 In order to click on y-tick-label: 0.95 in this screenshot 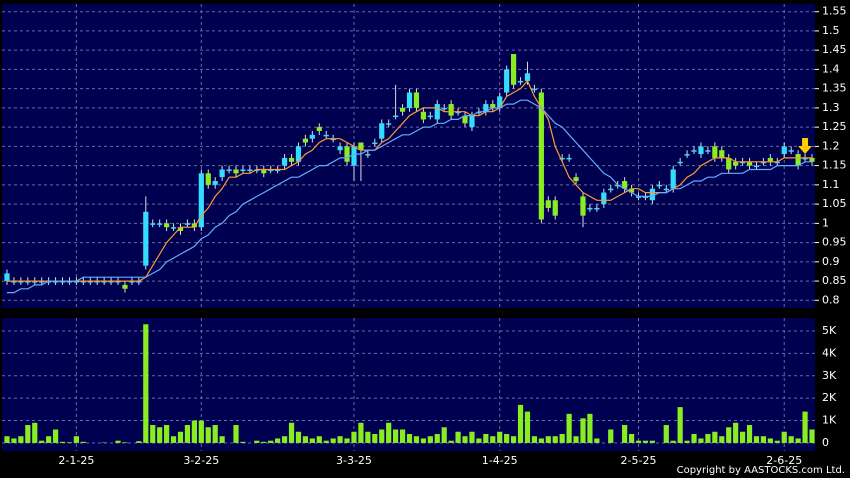, I will do `click(834, 242)`.